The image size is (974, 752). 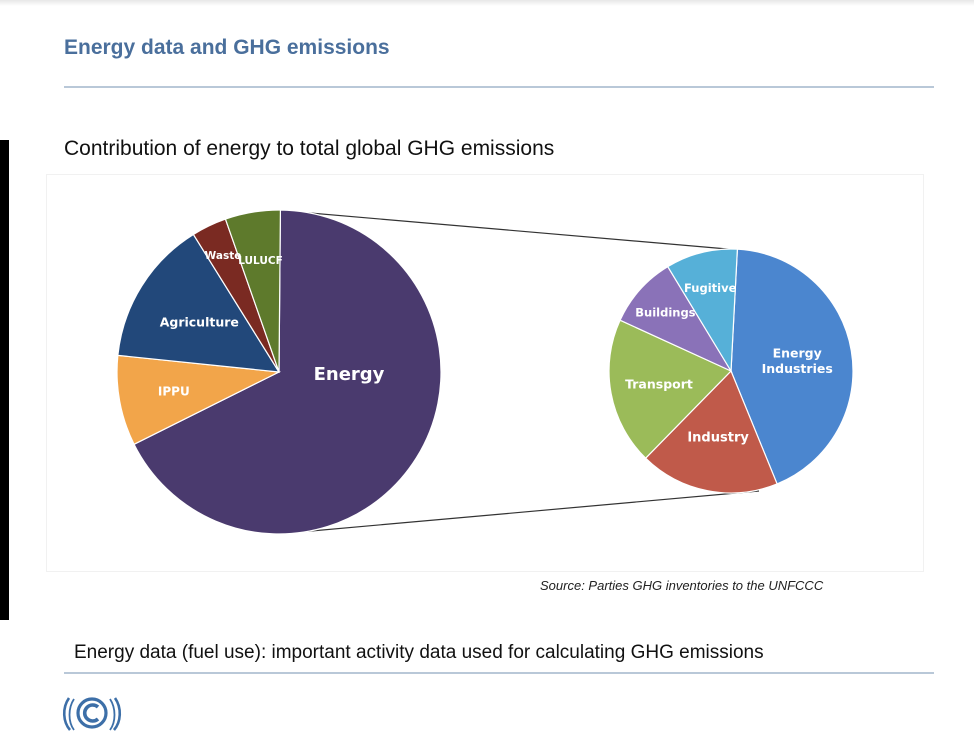 What do you see at coordinates (797, 360) in the screenshot?
I see `slice-label-energy-industries: Energy Industries` at bounding box center [797, 360].